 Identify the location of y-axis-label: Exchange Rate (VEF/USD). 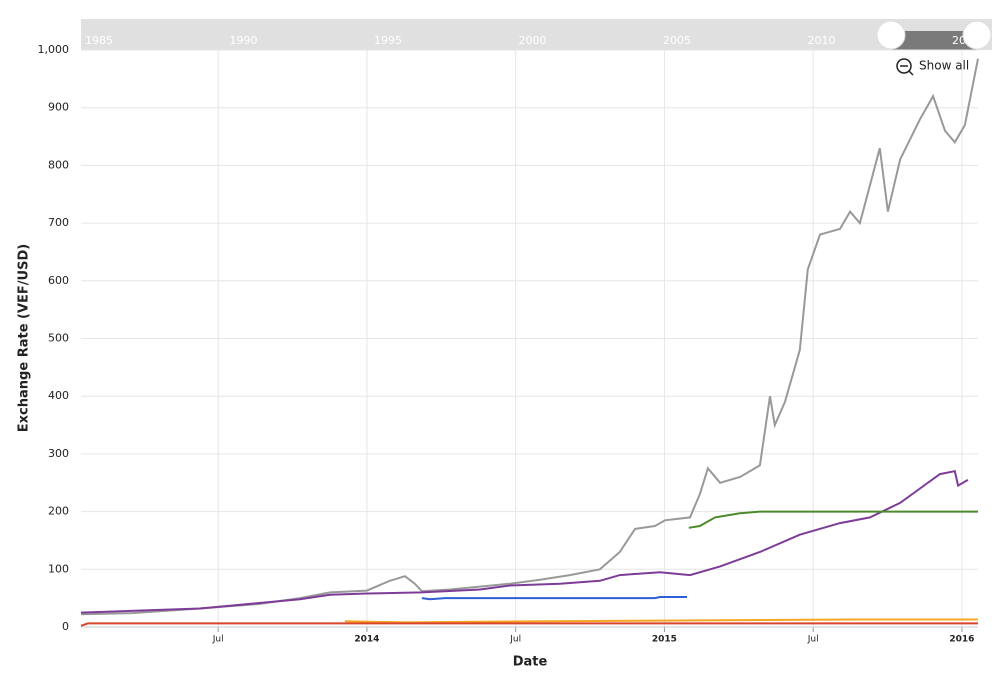
(24, 338).